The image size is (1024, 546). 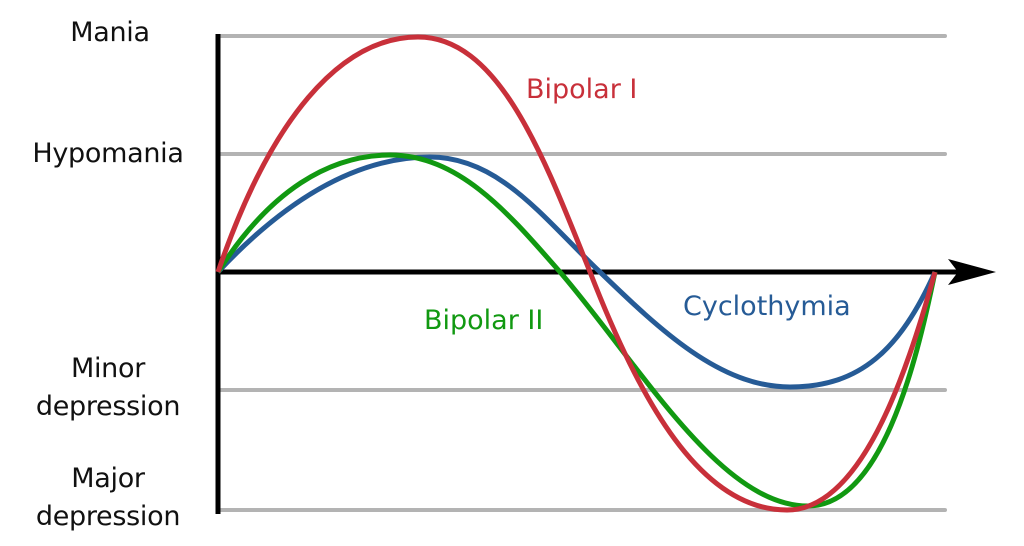 What do you see at coordinates (108, 516) in the screenshot?
I see `label-major-line2: depression` at bounding box center [108, 516].